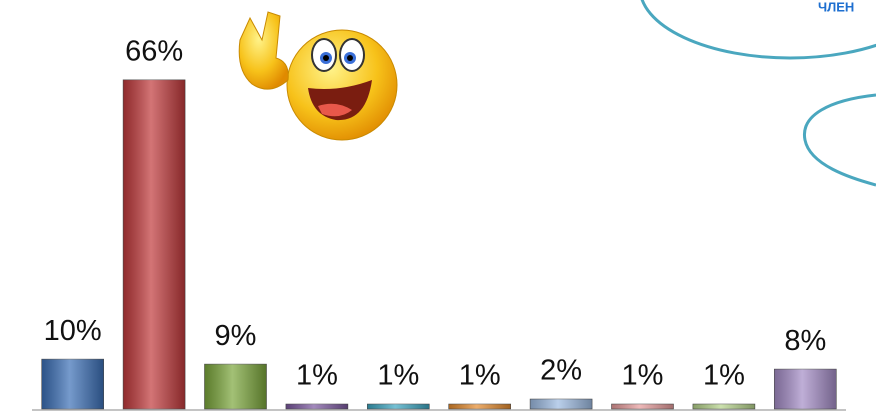 The height and width of the screenshot is (418, 876). Describe the element at coordinates (561, 371) in the screenshot. I see `value-label: 2%` at that location.